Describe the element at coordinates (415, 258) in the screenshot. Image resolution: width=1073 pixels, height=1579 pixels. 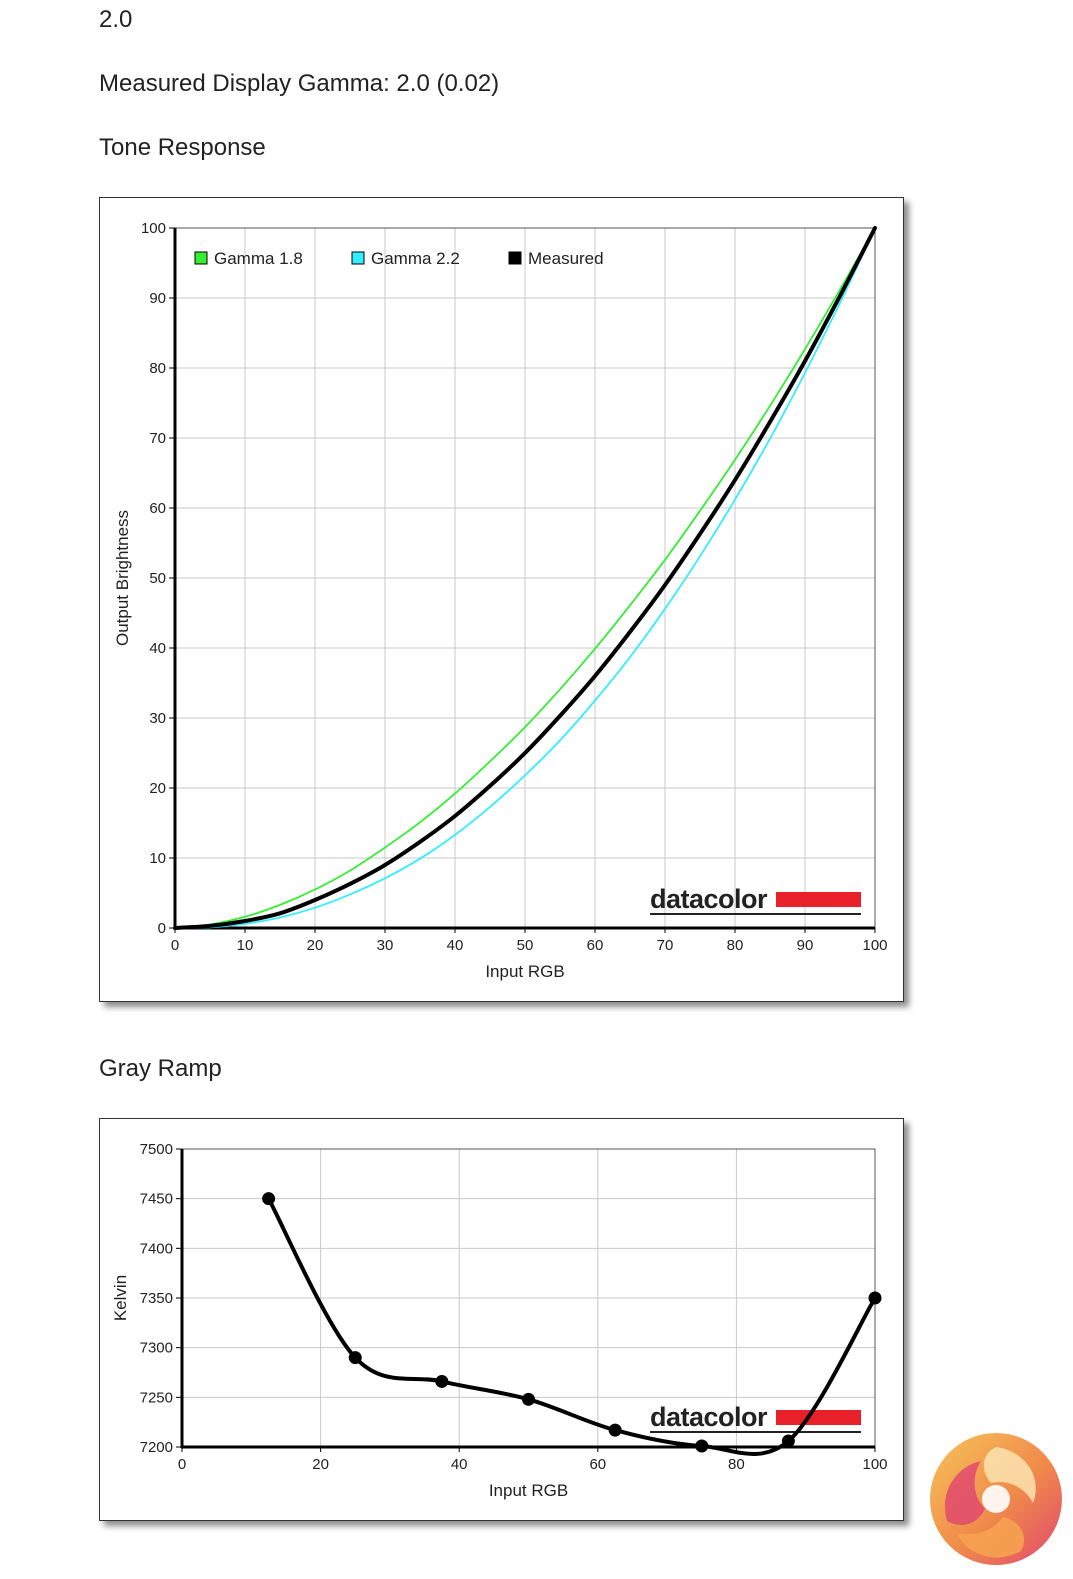
I see `legend-label: Gamma 2.2` at that location.